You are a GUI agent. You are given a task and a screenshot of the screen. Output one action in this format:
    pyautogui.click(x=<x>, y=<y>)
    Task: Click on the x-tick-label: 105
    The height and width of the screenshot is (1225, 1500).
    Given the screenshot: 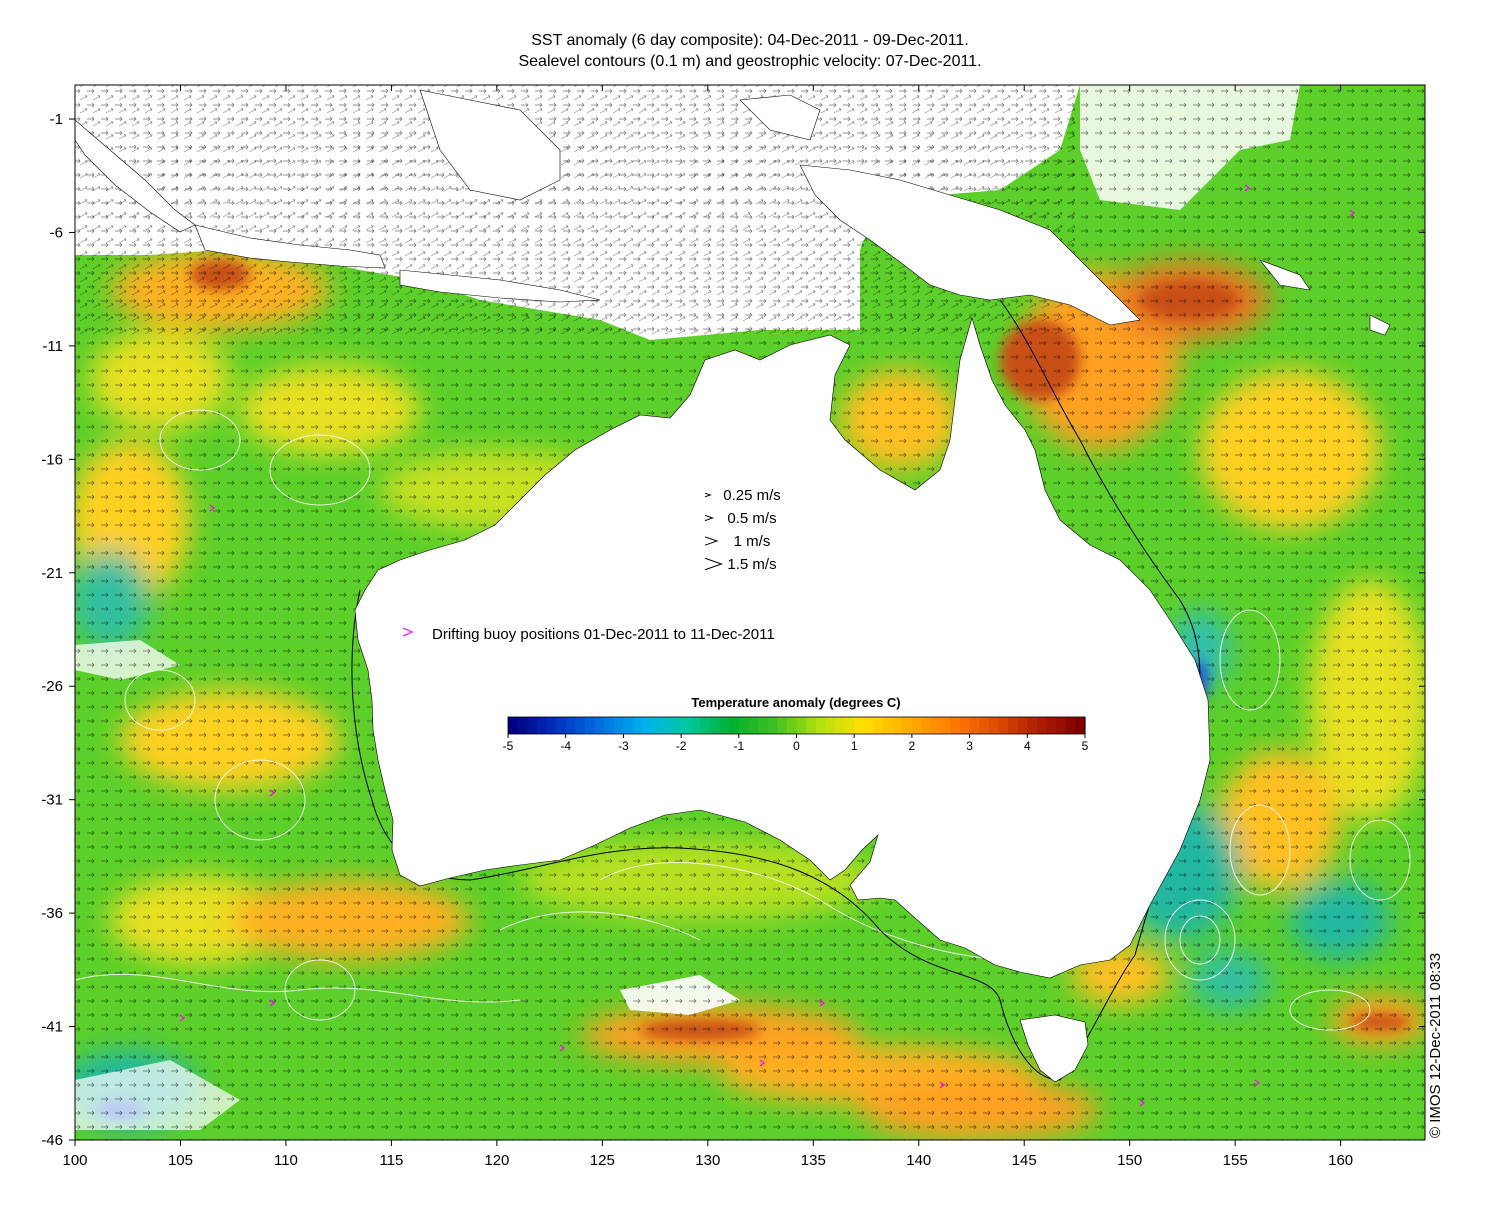 What is the action you would take?
    pyautogui.click(x=180, y=1160)
    